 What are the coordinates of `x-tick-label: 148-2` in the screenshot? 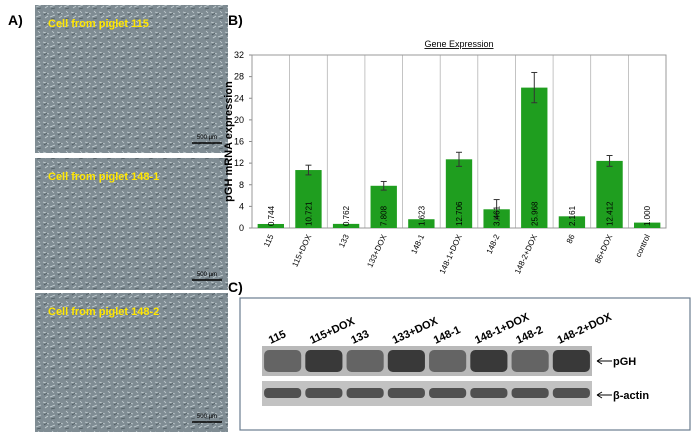 It's located at (493, 244).